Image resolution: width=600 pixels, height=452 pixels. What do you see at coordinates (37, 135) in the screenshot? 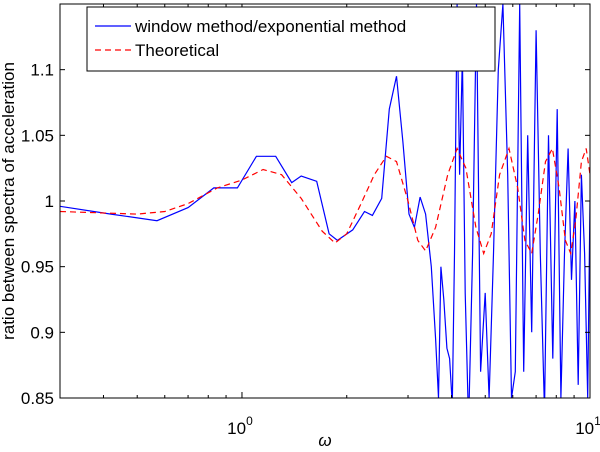
I see `y-tick-label: 1.05` at bounding box center [37, 135].